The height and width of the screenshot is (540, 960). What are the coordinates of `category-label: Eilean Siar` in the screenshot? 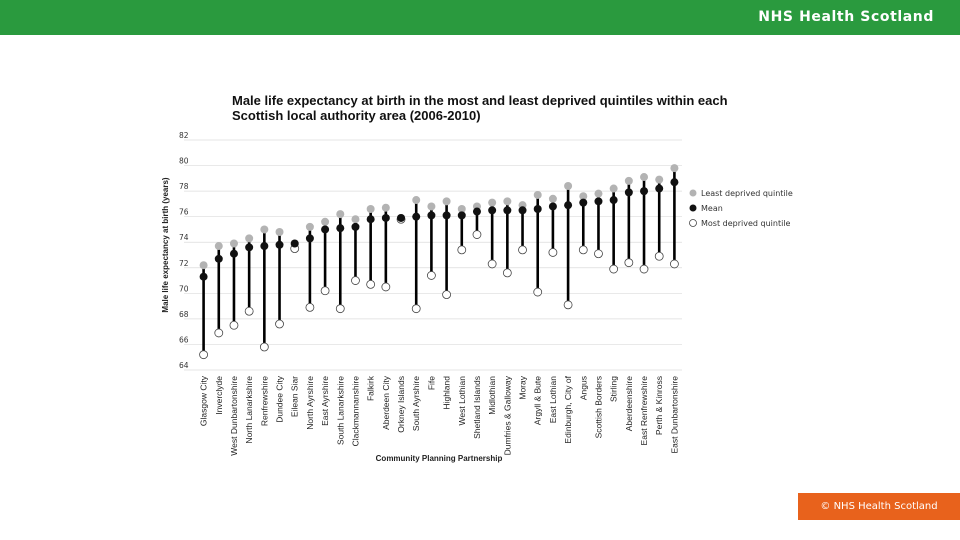 It's located at (295, 396).